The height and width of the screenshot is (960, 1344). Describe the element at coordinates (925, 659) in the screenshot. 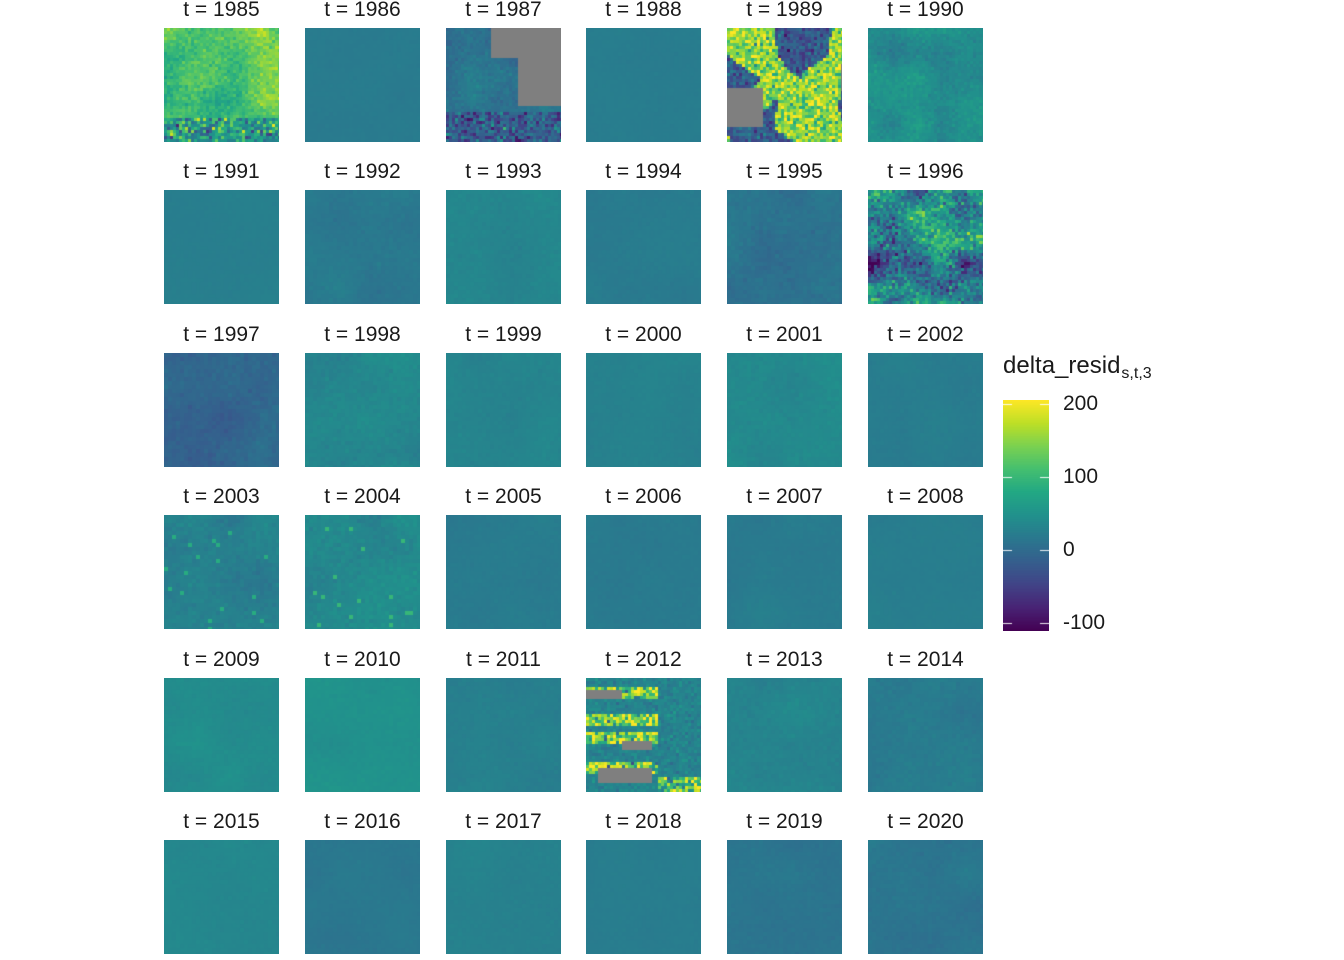

I see `facet-title: t = 2014` at that location.